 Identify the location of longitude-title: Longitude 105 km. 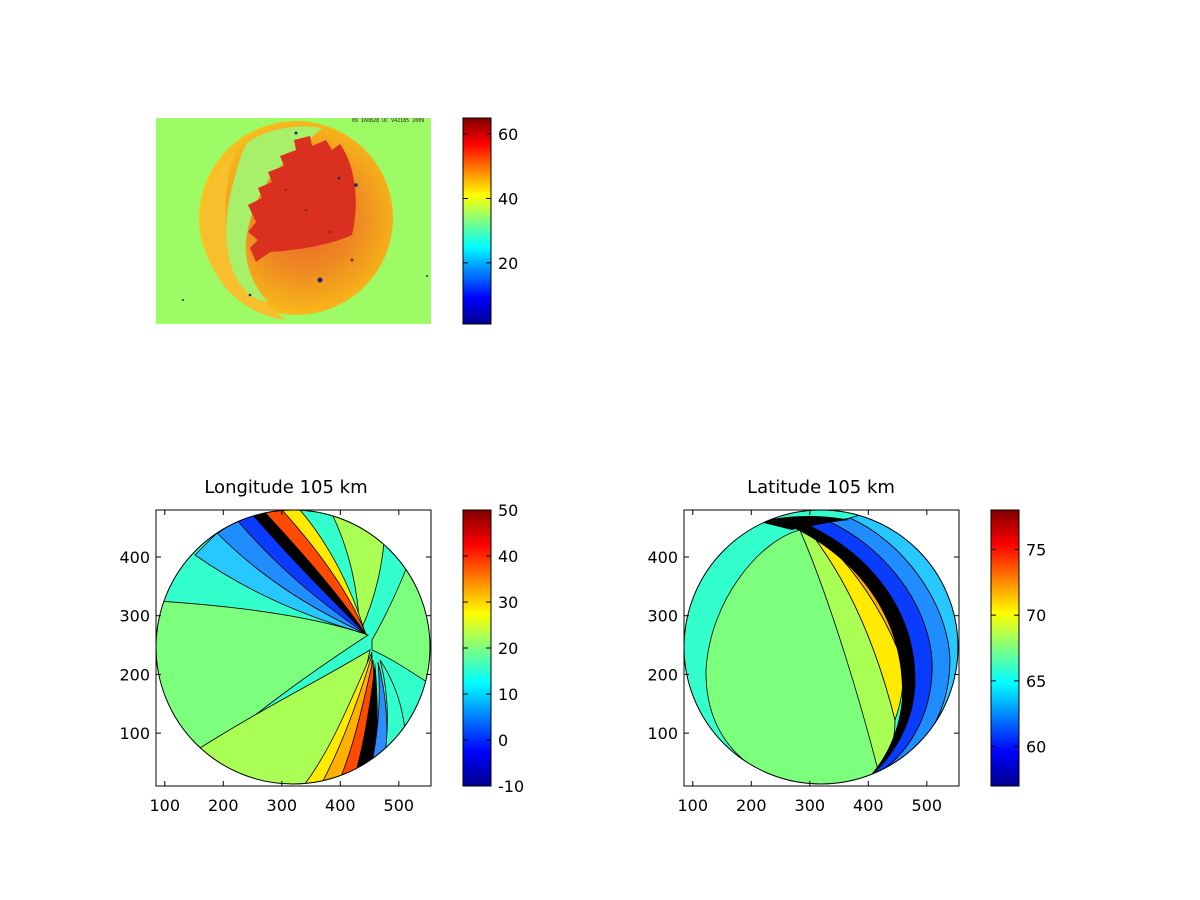
(285, 487).